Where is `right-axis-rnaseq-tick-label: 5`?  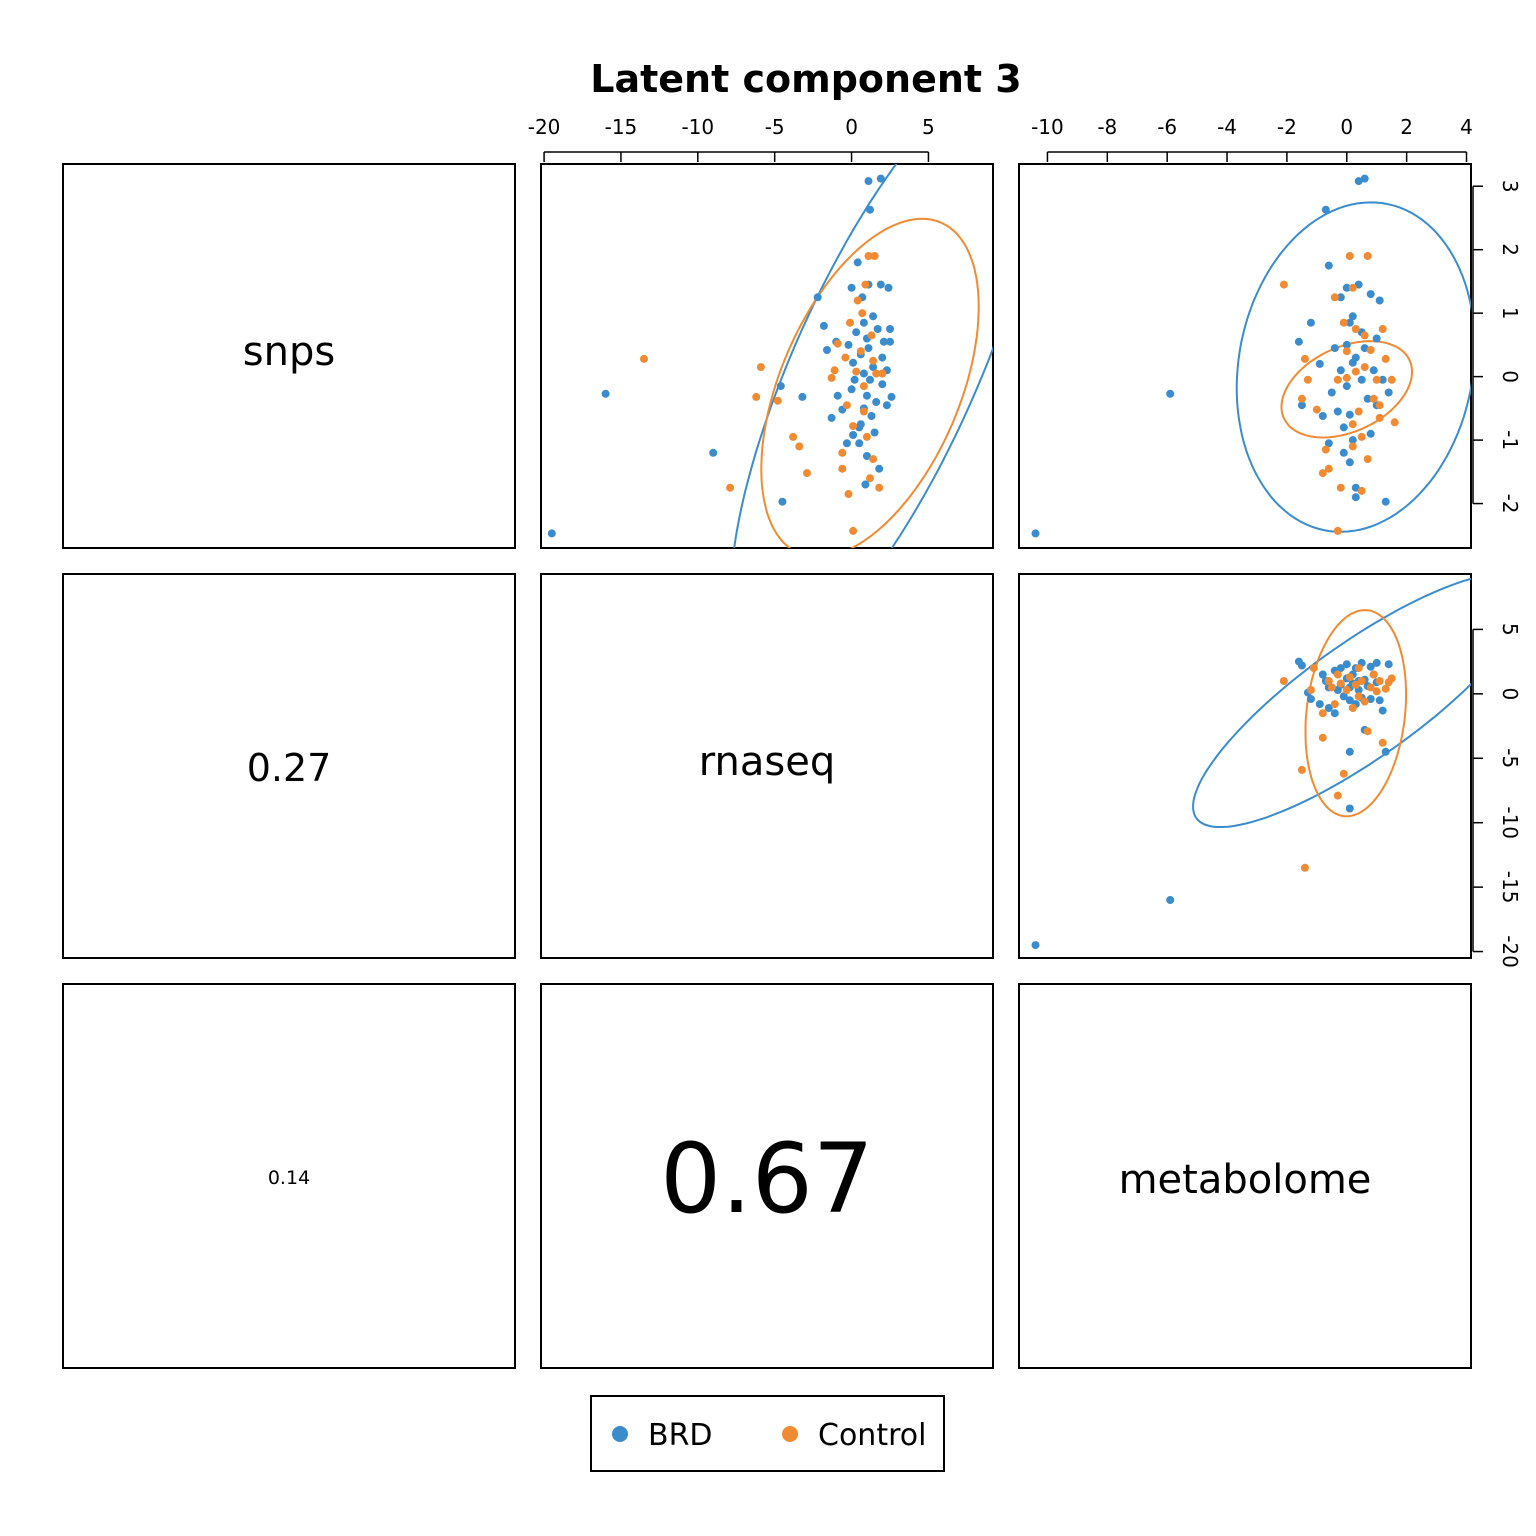 right-axis-rnaseq-tick-label: 5 is located at coordinates (1510, 629).